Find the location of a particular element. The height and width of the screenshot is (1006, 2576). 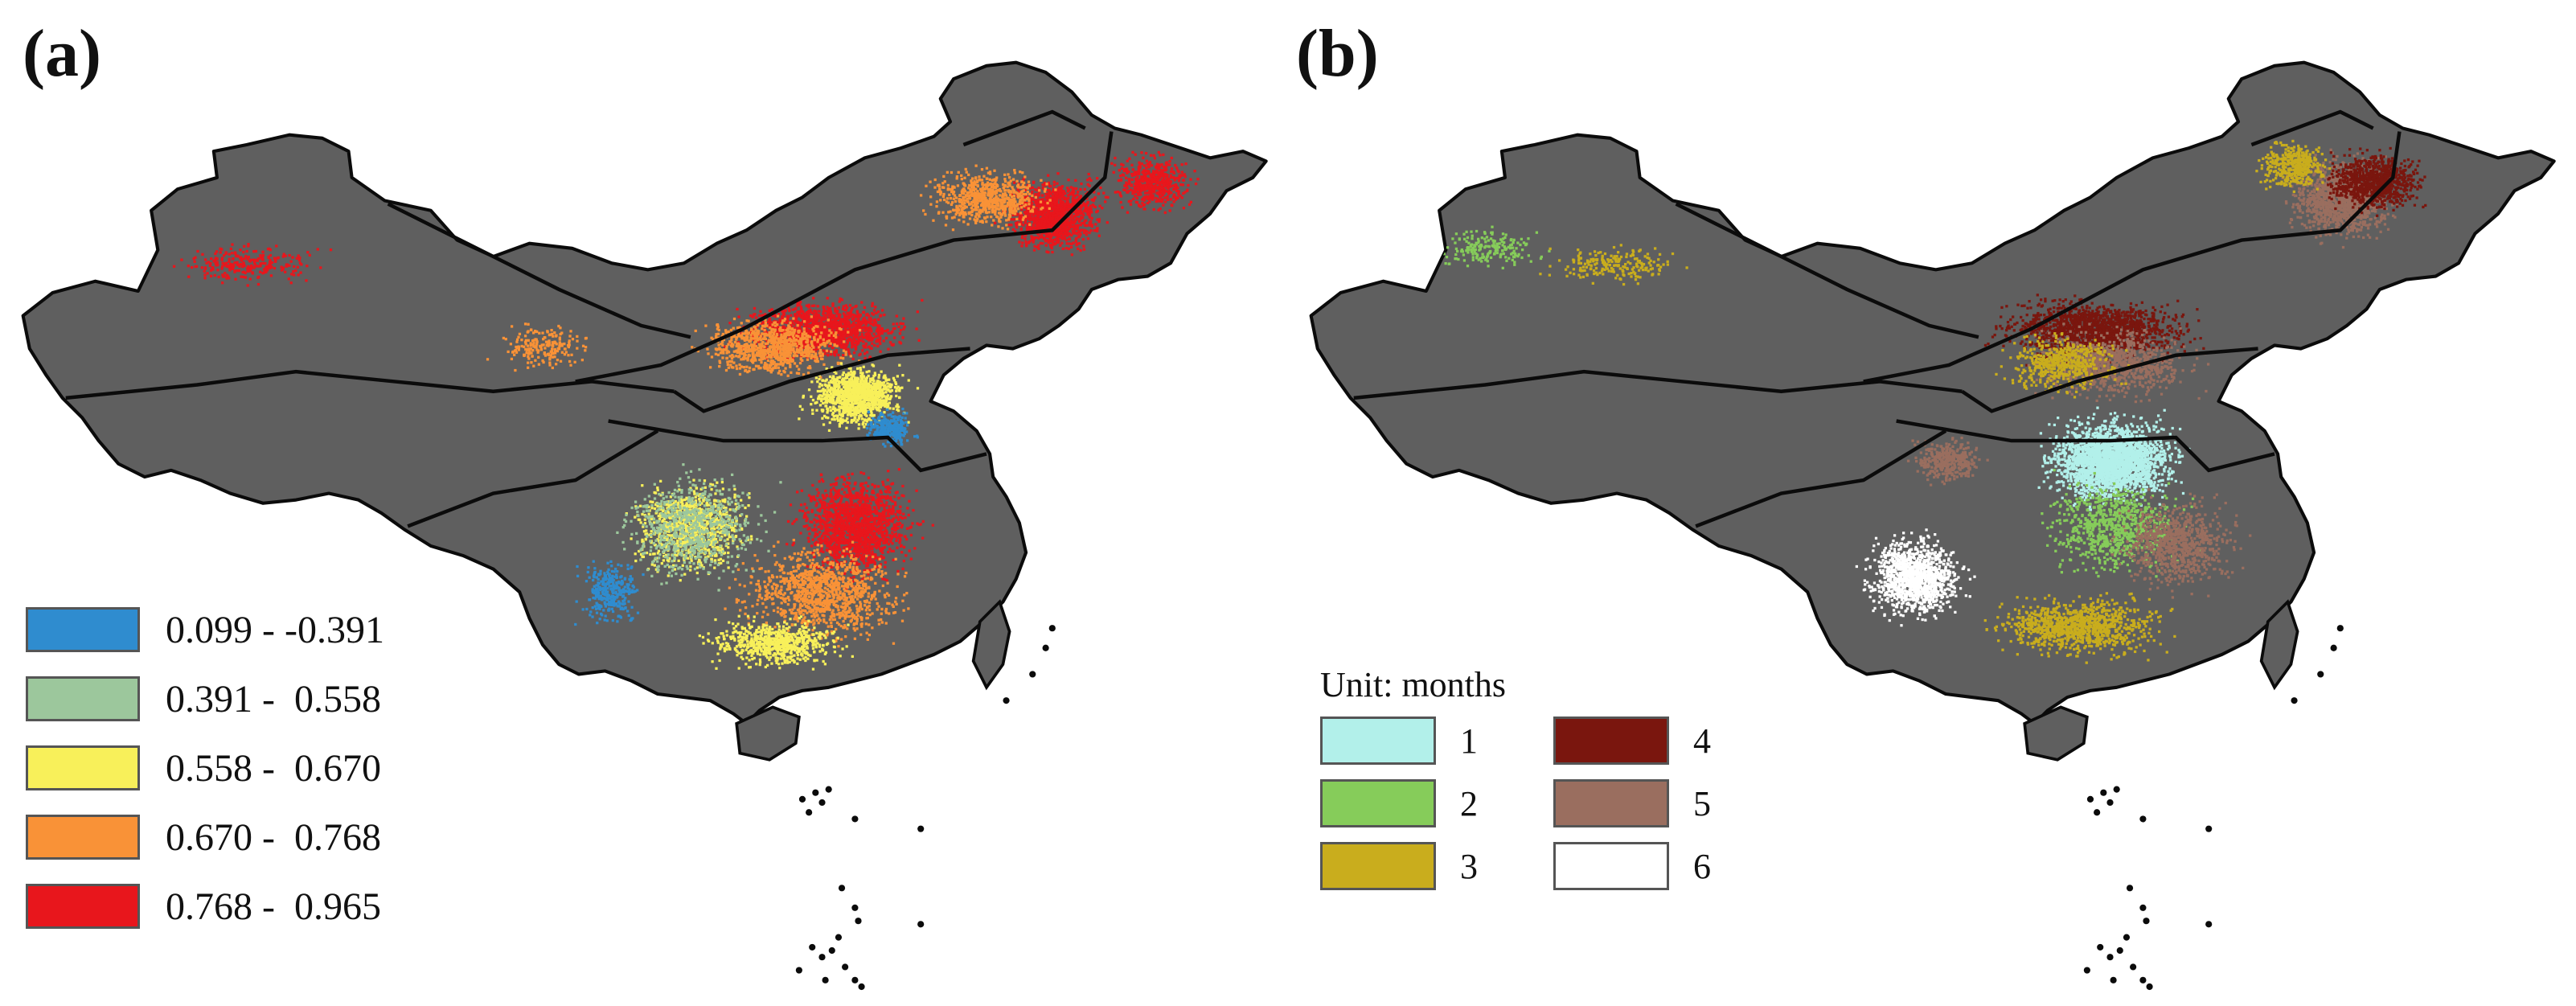

legend-b-item: 2 is located at coordinates (1436, 803).